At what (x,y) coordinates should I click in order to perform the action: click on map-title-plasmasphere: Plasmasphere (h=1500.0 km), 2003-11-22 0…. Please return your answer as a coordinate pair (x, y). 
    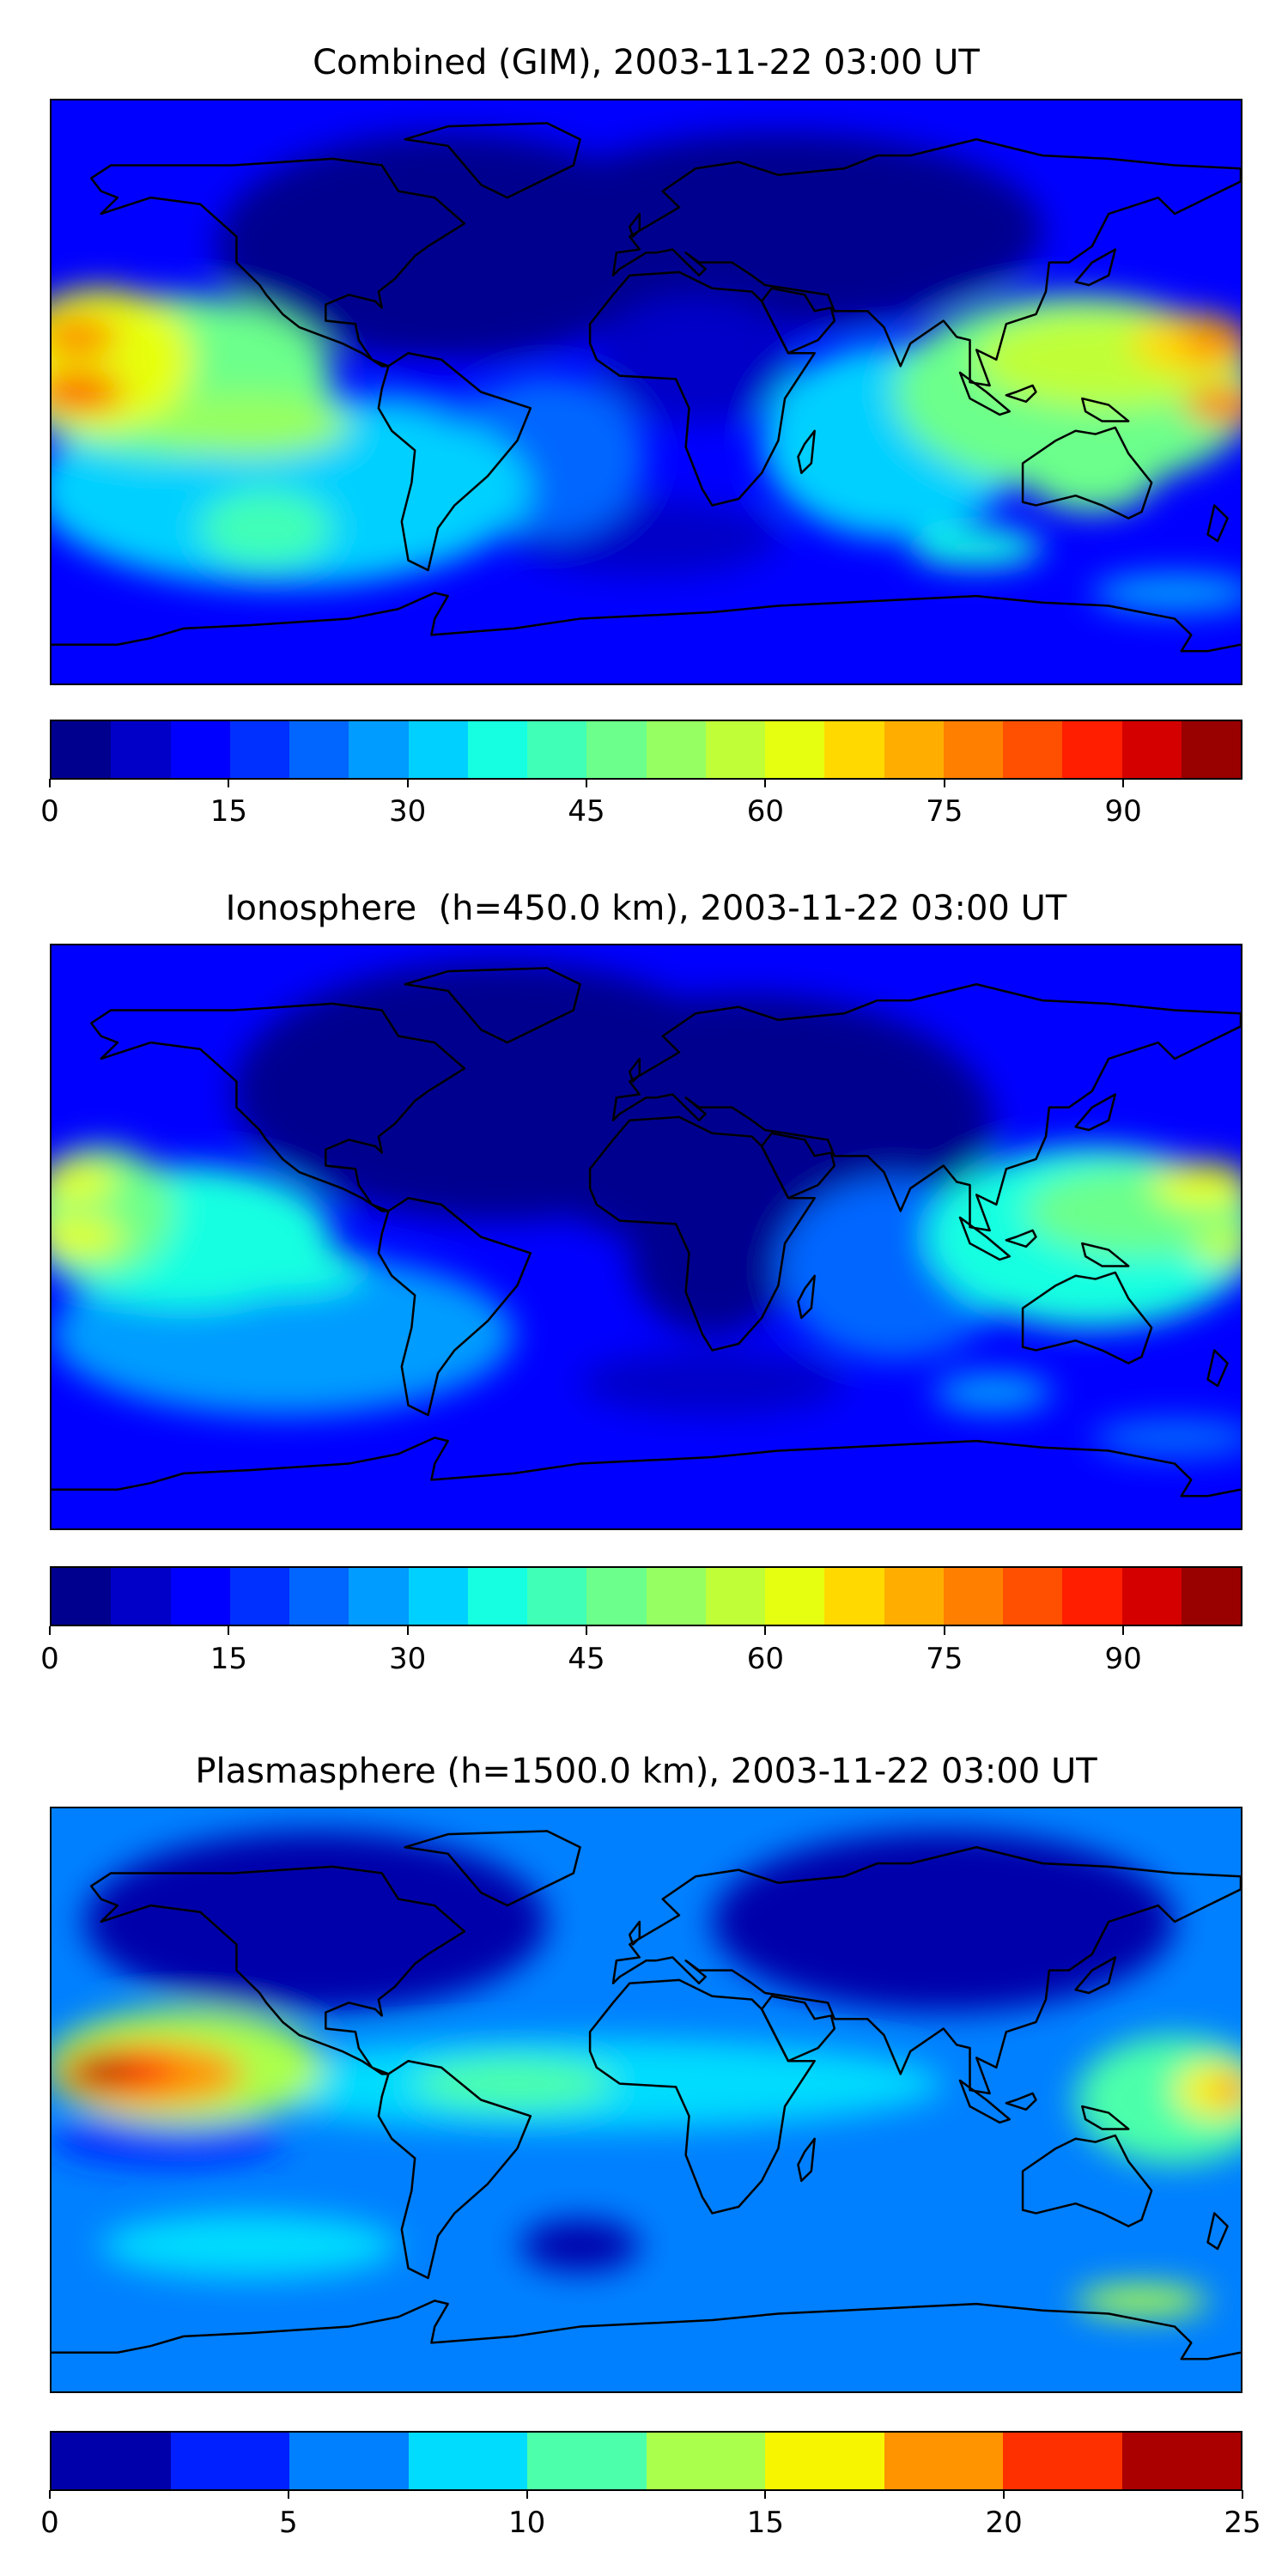
    Looking at the image, I should click on (646, 1771).